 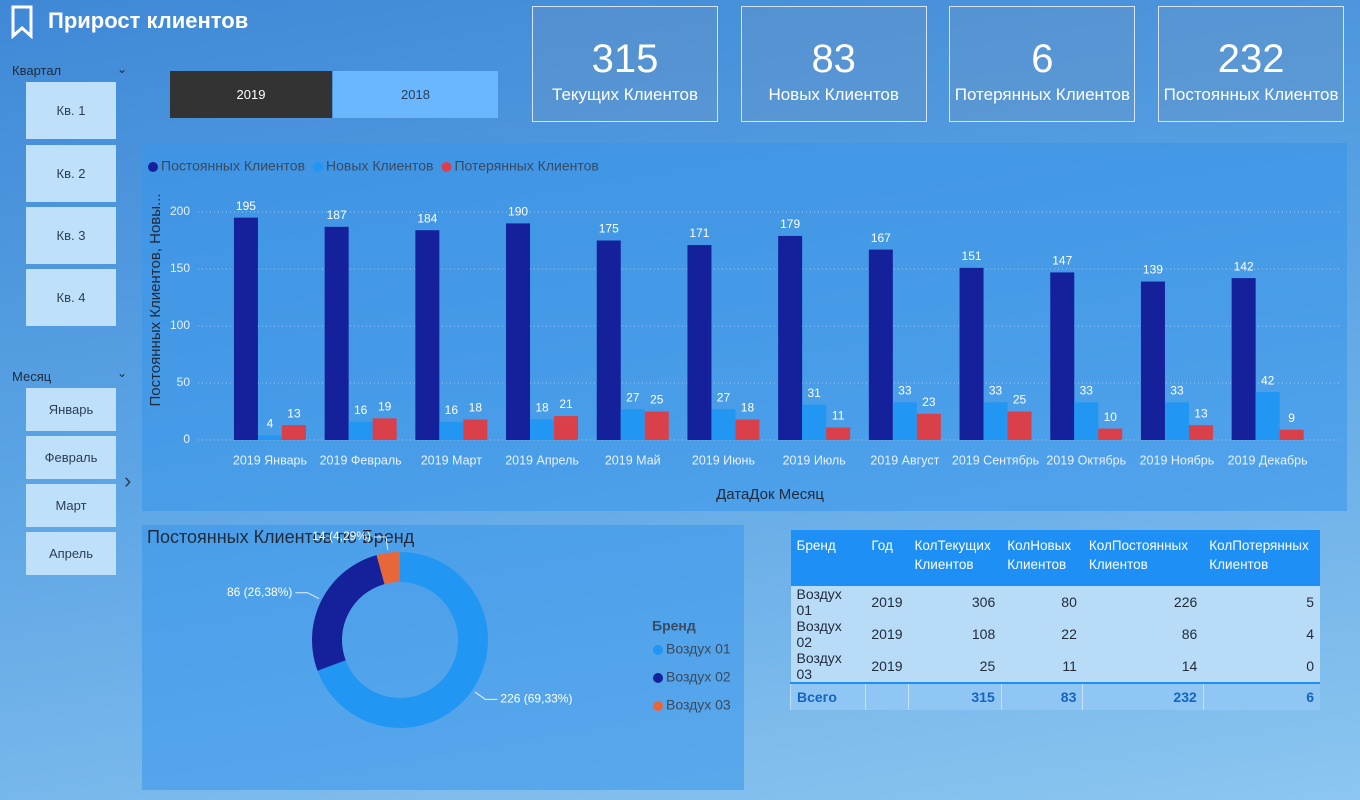 I want to click on x-tick-label: 2019 Декабрь, so click(x=1268, y=460).